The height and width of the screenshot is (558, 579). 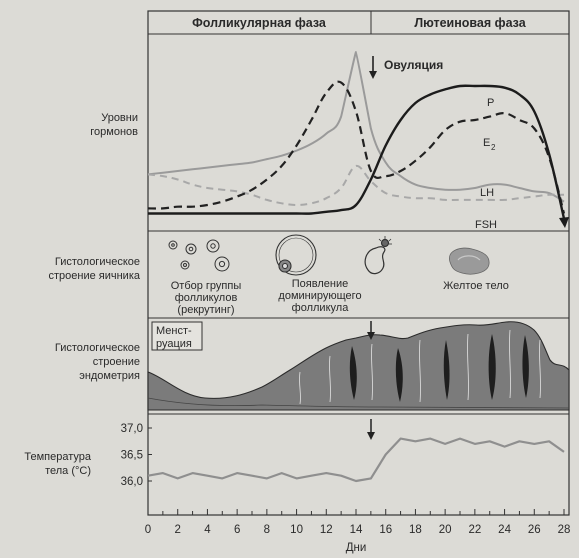 What do you see at coordinates (504, 530) in the screenshot?
I see `day-tick-label: 24` at bounding box center [504, 530].